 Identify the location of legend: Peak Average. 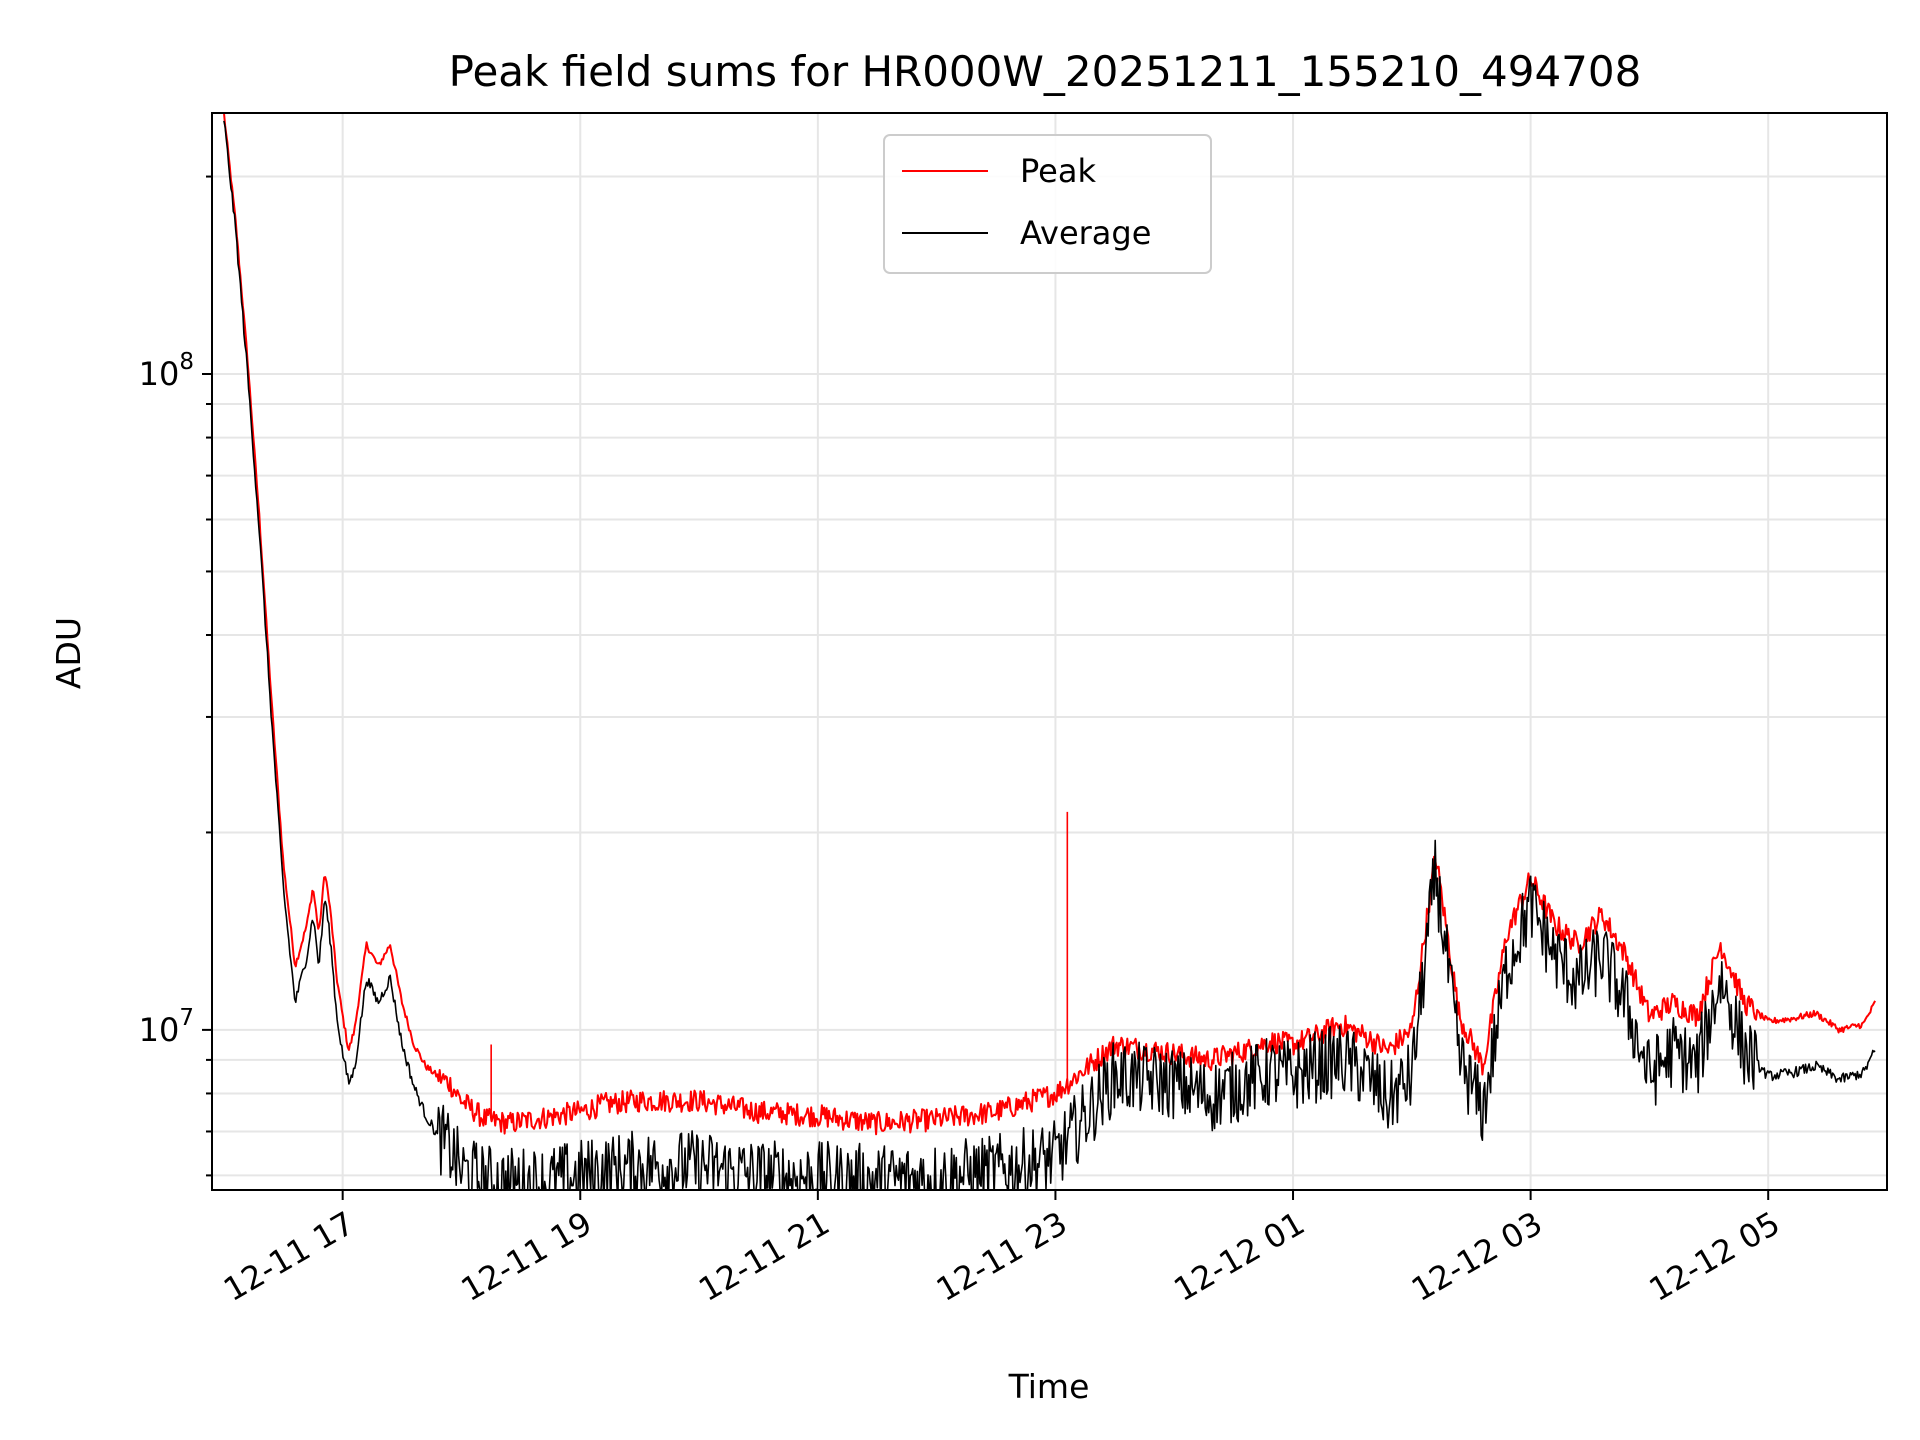
(1047, 204).